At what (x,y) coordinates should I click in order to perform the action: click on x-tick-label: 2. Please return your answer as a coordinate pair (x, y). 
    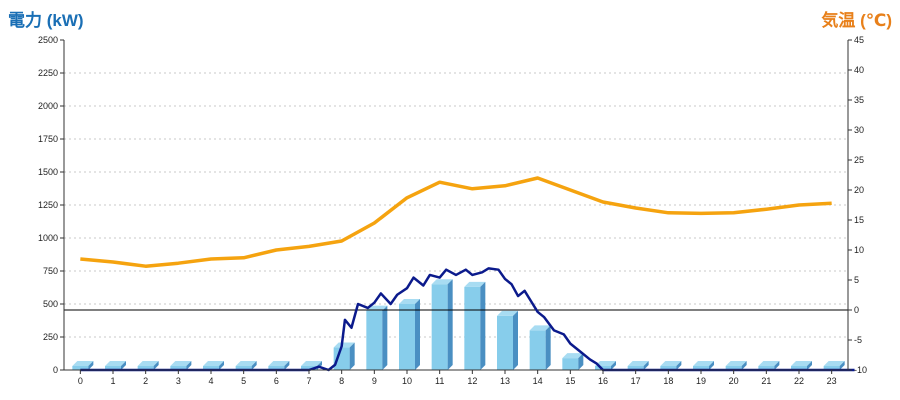
    Looking at the image, I should click on (145, 381).